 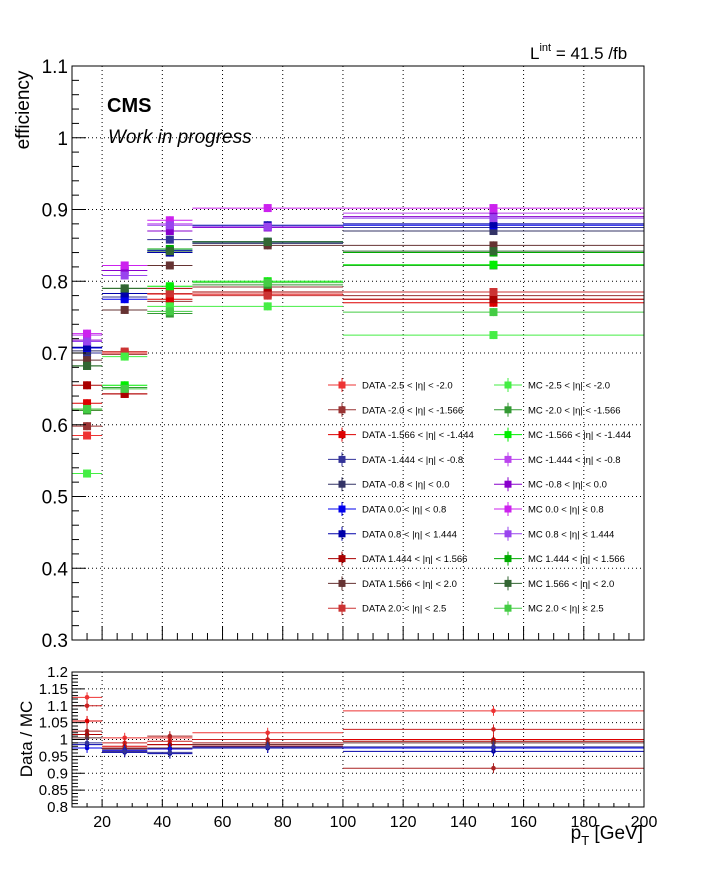 I want to click on x-tick-label: 160, so click(x=523, y=822).